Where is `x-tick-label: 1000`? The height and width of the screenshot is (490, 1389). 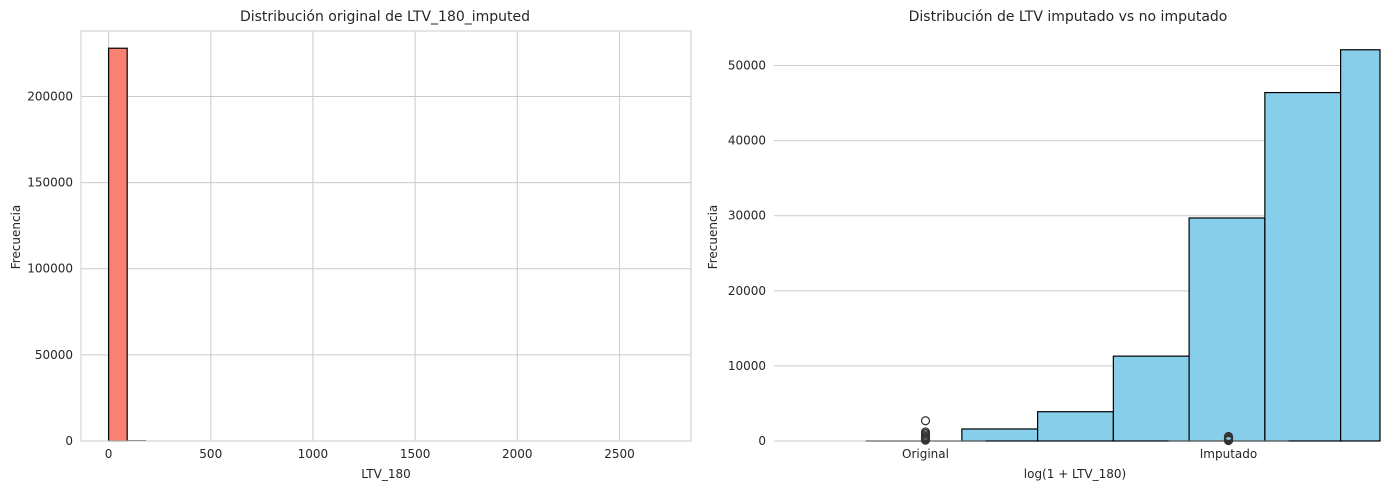 x-tick-label: 1000 is located at coordinates (313, 454).